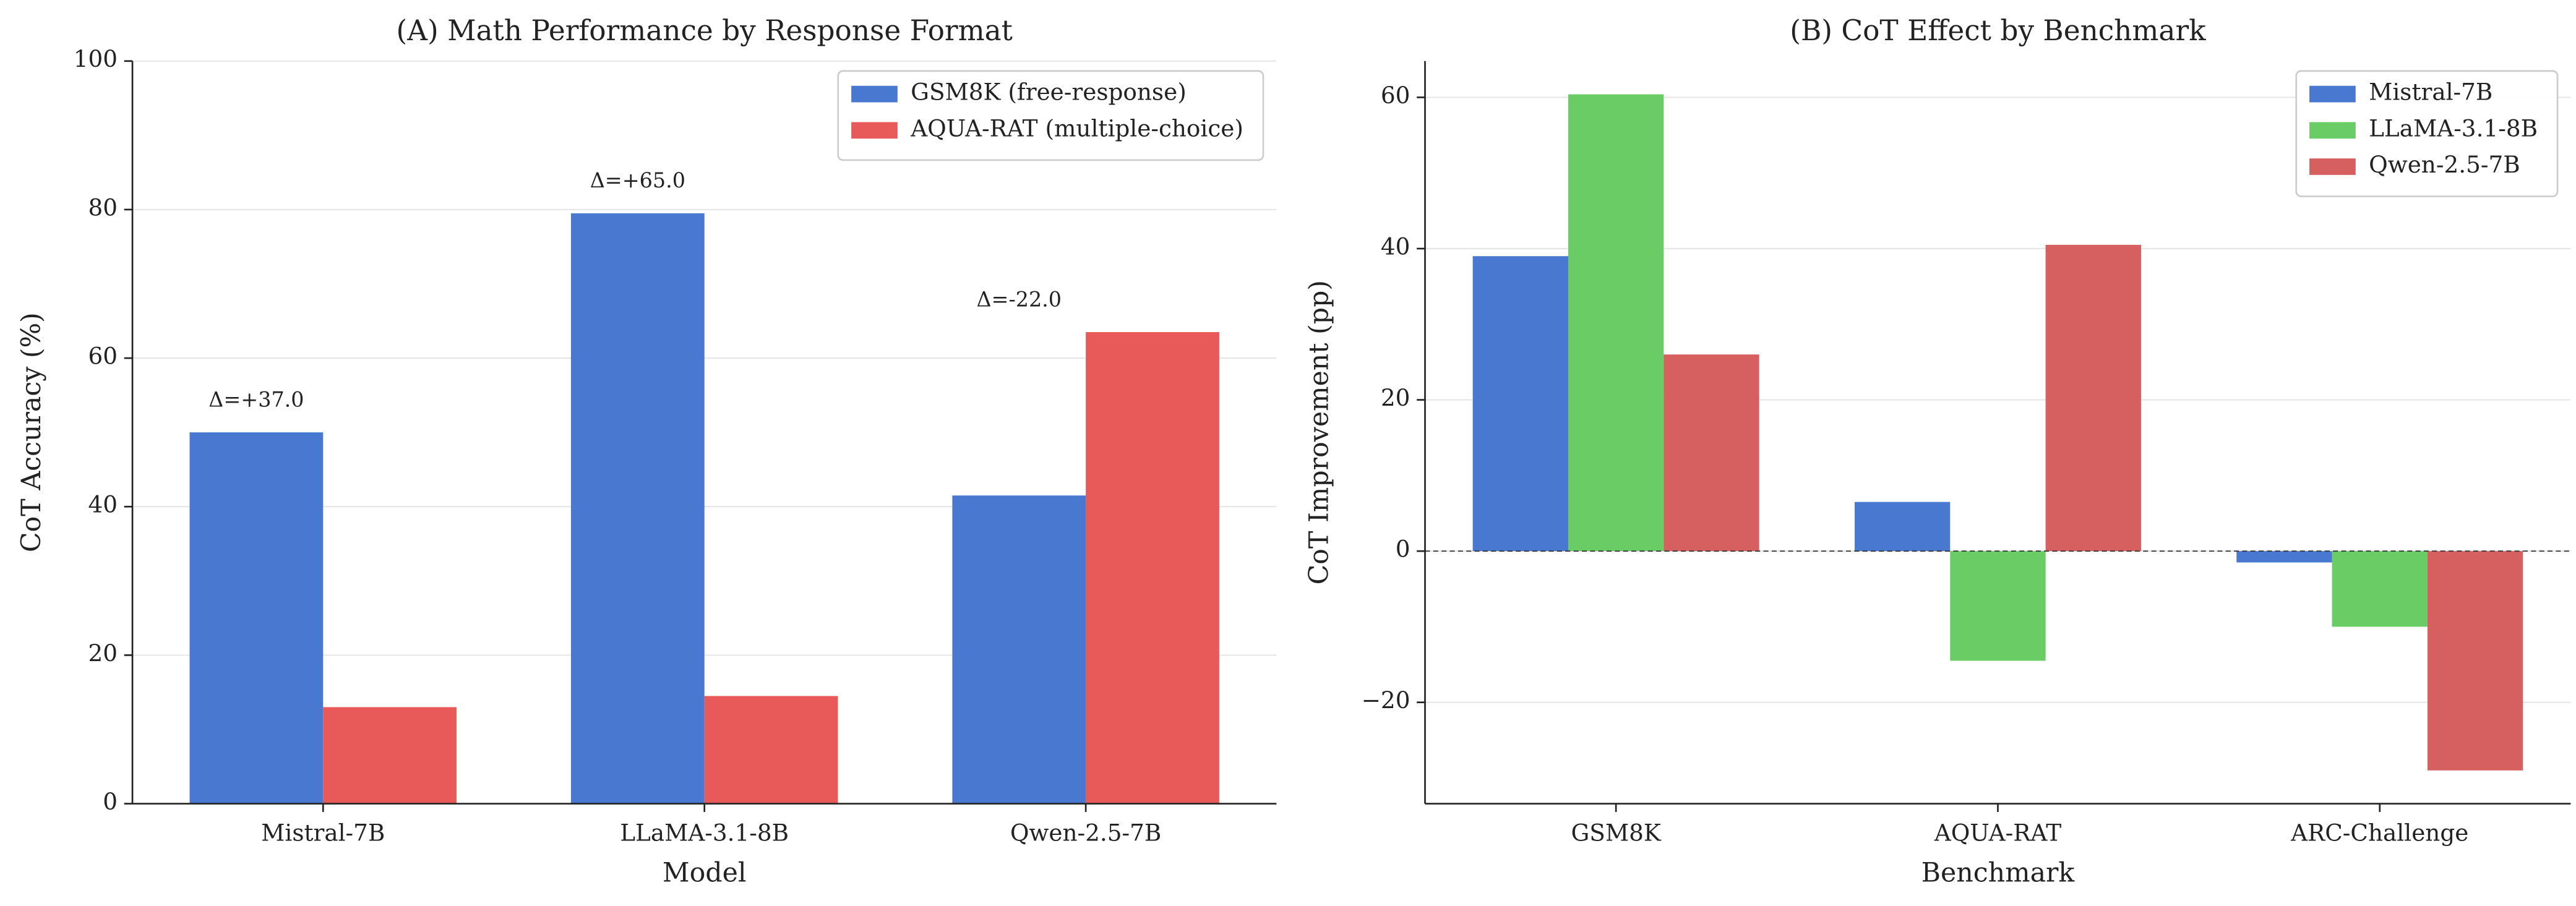 The width and height of the screenshot is (2576, 906). Describe the element at coordinates (1076, 128) in the screenshot. I see `legend-label: AQUA-RAT (multiple-choice)` at that location.